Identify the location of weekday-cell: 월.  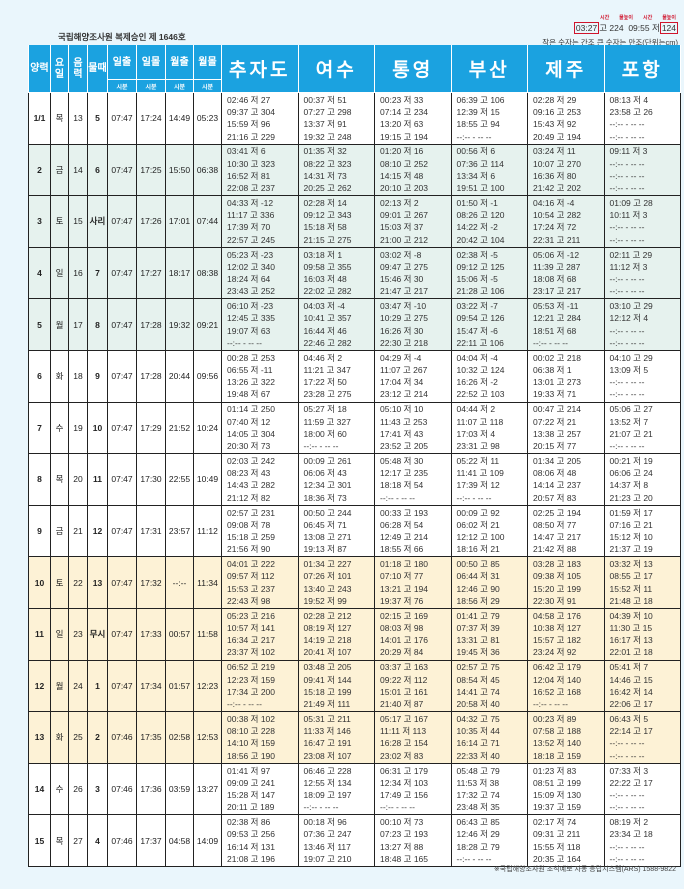
(59, 686).